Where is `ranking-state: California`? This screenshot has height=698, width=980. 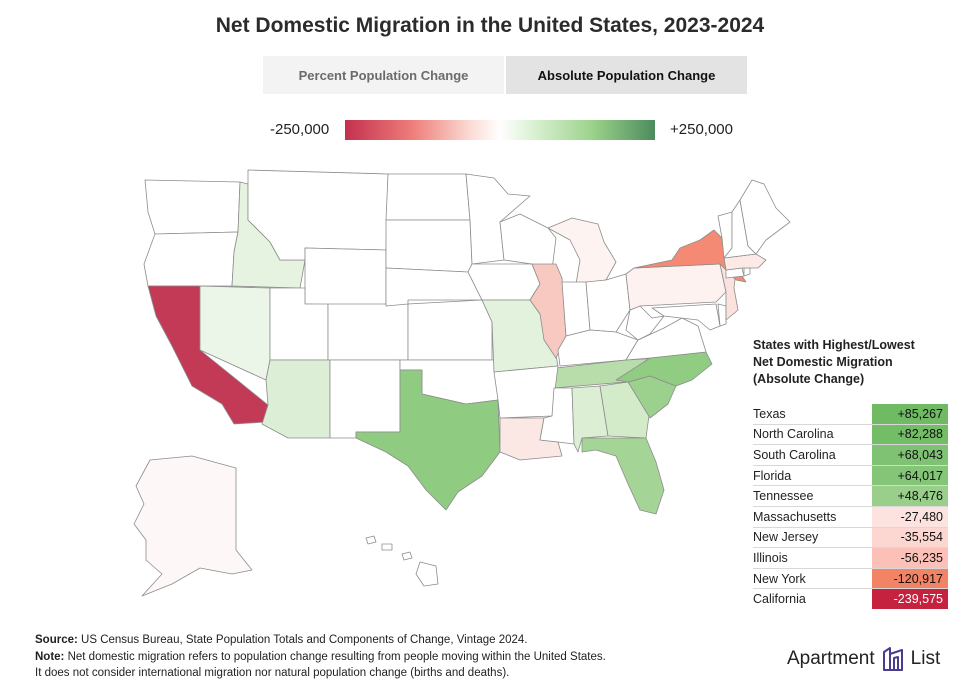
ranking-state: California is located at coordinates (779, 599).